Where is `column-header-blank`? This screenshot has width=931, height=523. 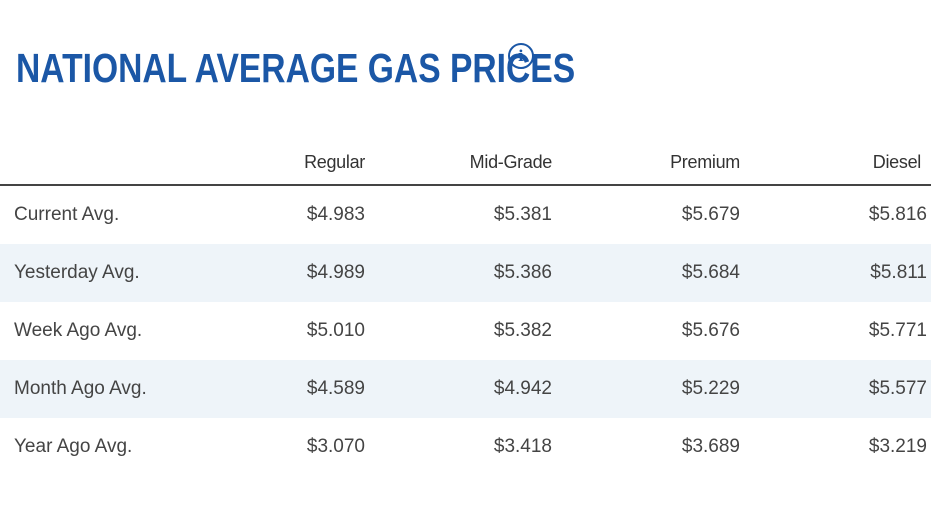 column-header-blank is located at coordinates (95, 163).